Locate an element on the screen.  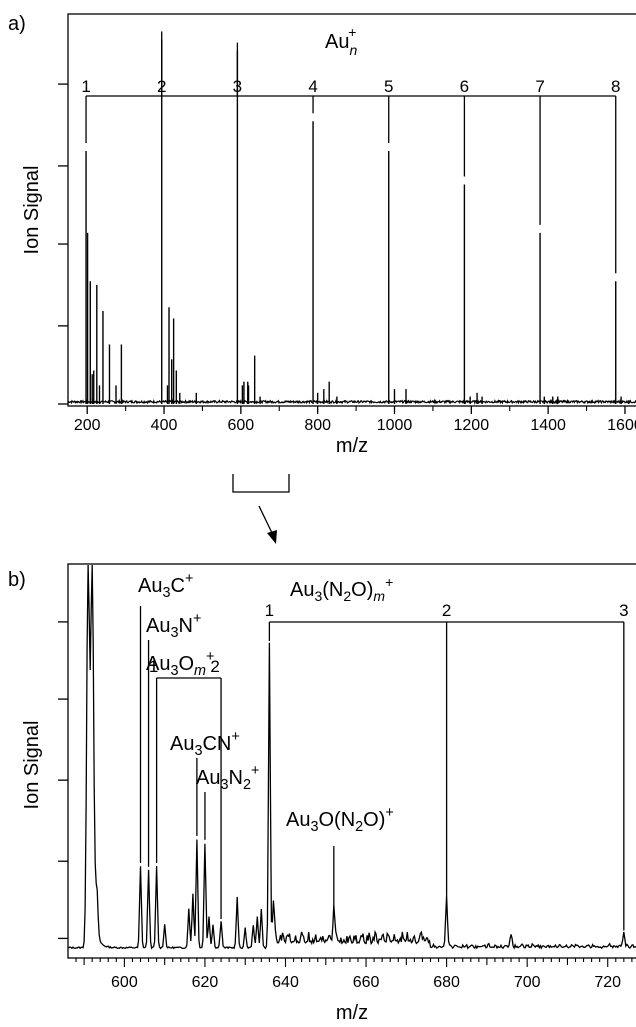
panel-b-x-tick-label: 620 is located at coordinates (205, 982).